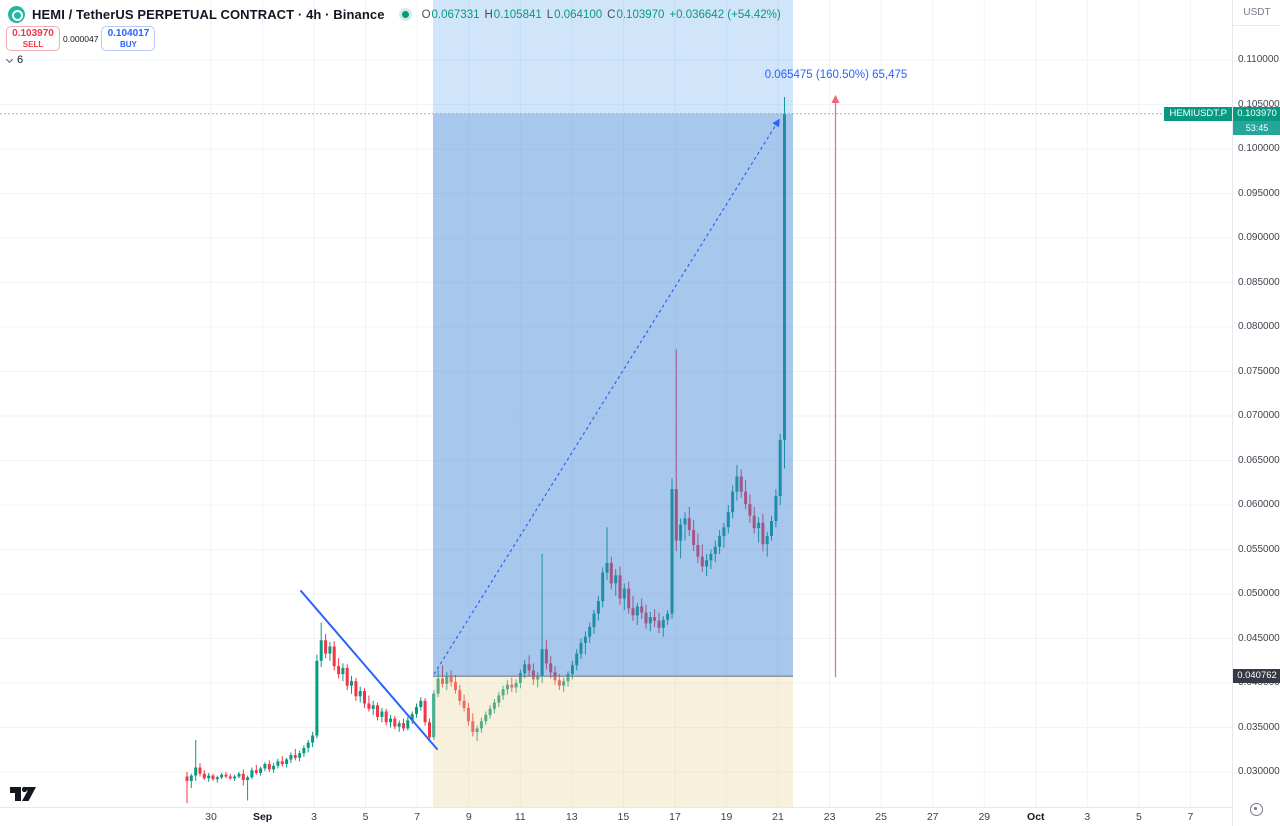 Image resolution: width=1280 pixels, height=826 pixels. What do you see at coordinates (1198, 114) in the screenshot?
I see `symbol-price-flag: HEMIUSDT.P` at bounding box center [1198, 114].